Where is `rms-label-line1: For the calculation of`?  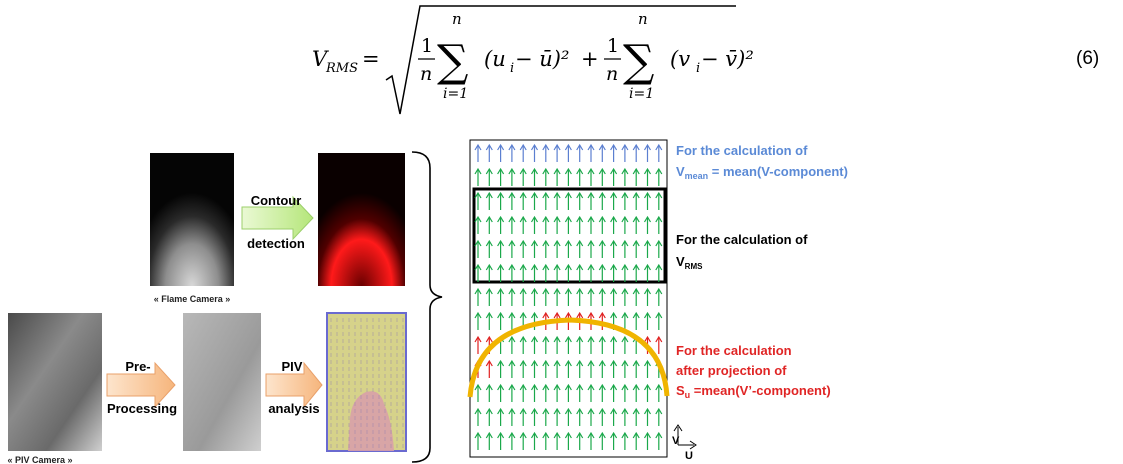
rms-label-line1: For the calculation of is located at coordinates (742, 239).